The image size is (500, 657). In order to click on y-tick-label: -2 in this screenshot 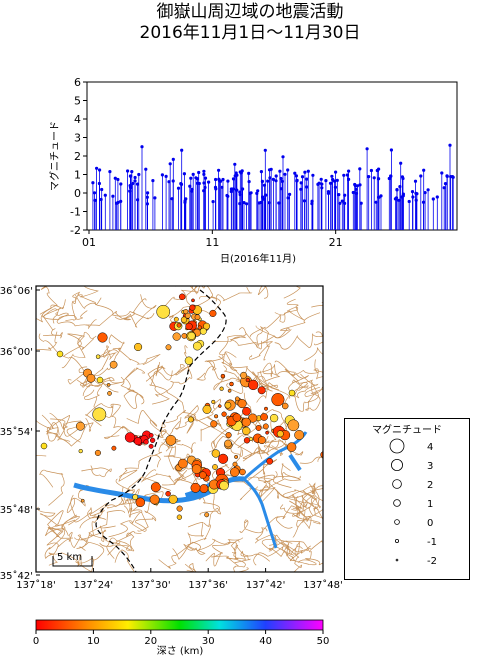, I will do `click(75, 230)`.